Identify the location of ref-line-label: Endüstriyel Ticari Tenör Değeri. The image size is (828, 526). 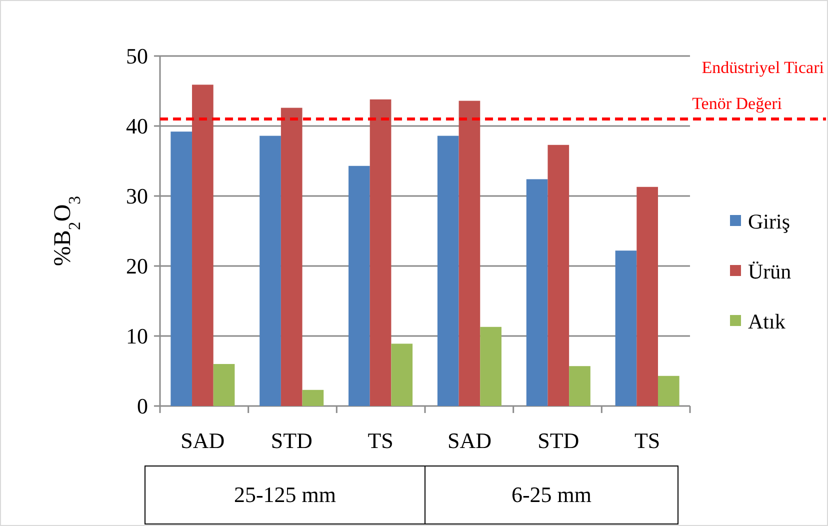
(758, 85).